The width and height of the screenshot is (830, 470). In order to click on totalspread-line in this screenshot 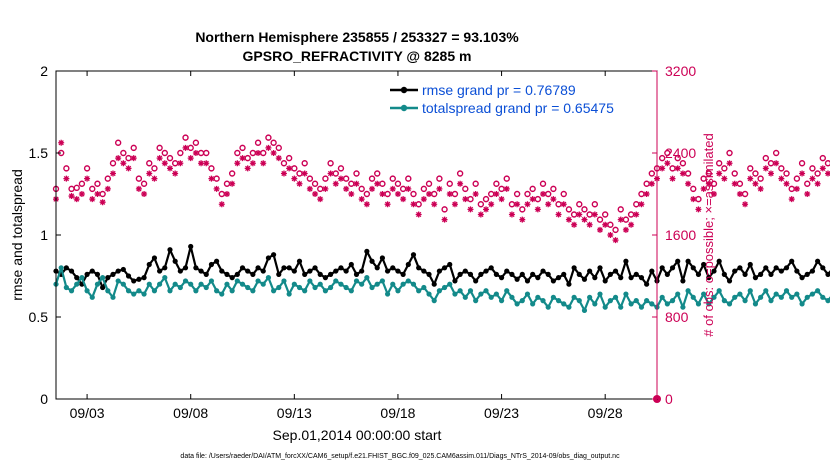, I will do `click(442, 289)`.